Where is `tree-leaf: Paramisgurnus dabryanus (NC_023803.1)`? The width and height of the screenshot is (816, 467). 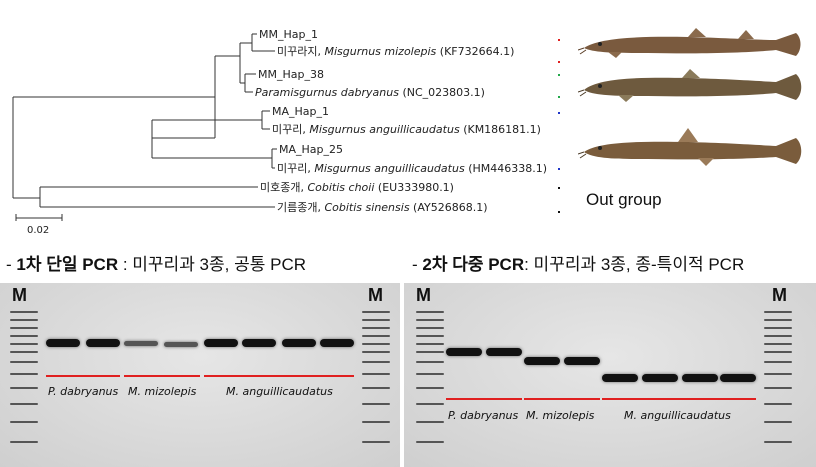 tree-leaf: Paramisgurnus dabryanus (NC_023803.1) is located at coordinates (370, 92).